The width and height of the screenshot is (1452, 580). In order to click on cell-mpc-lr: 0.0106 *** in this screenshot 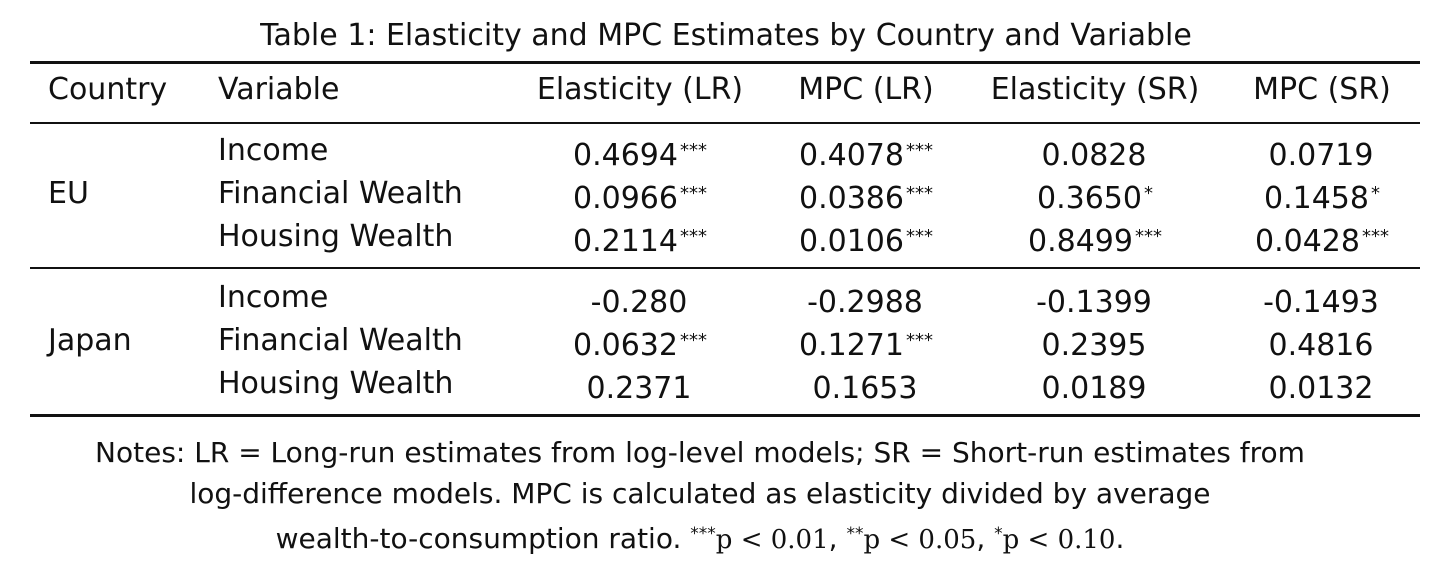, I will do `click(866, 241)`.